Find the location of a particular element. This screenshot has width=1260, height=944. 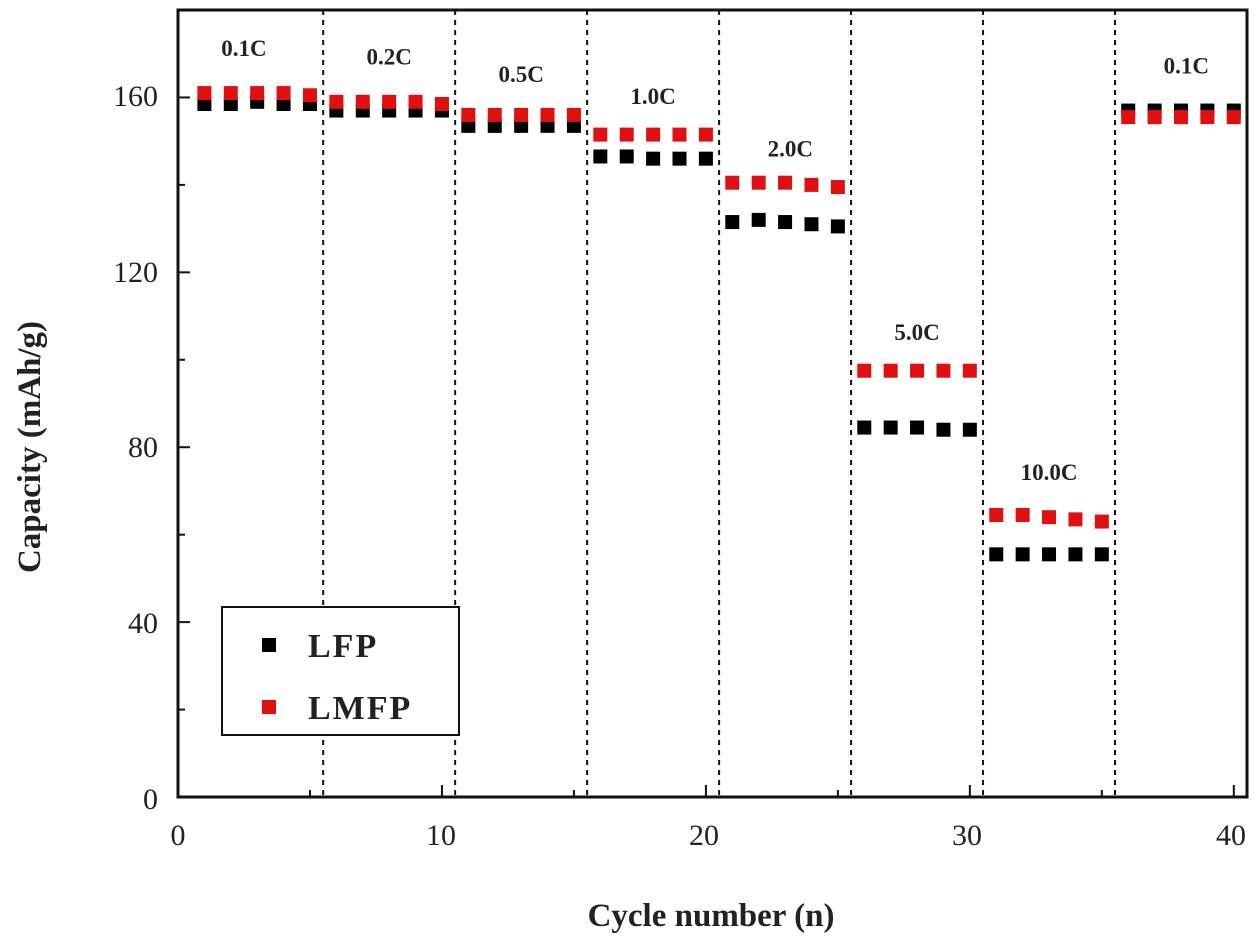

rate-label: 0.5C is located at coordinates (520, 74).